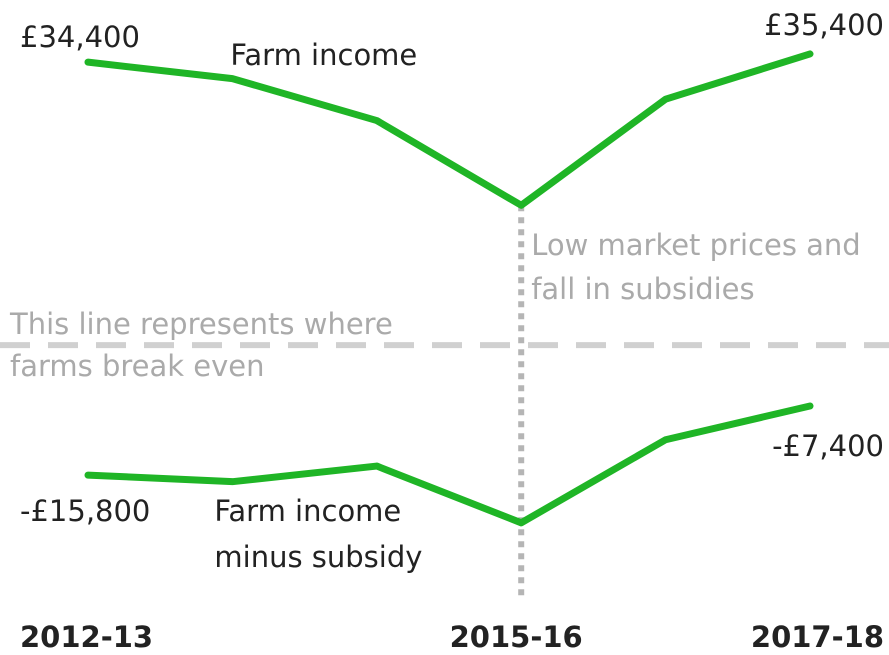 The width and height of the screenshot is (889, 655). Describe the element at coordinates (828, 446) in the screenshot. I see `value-label: -£7,400` at that location.